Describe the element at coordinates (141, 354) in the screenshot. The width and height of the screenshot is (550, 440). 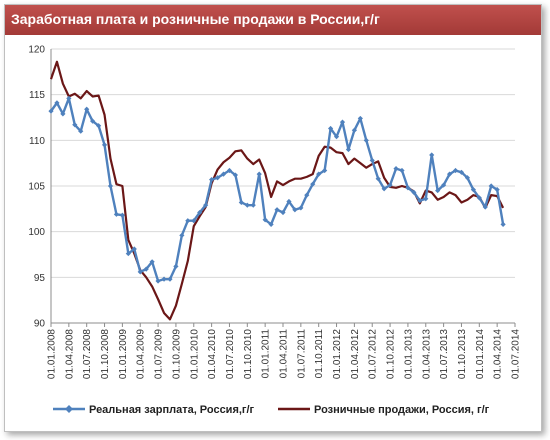
I see `x-tick-label: 01.04.2009` at that location.